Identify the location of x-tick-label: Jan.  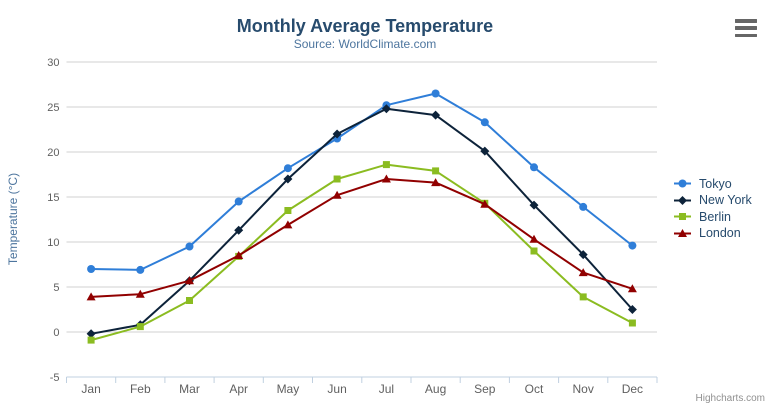
(90, 389).